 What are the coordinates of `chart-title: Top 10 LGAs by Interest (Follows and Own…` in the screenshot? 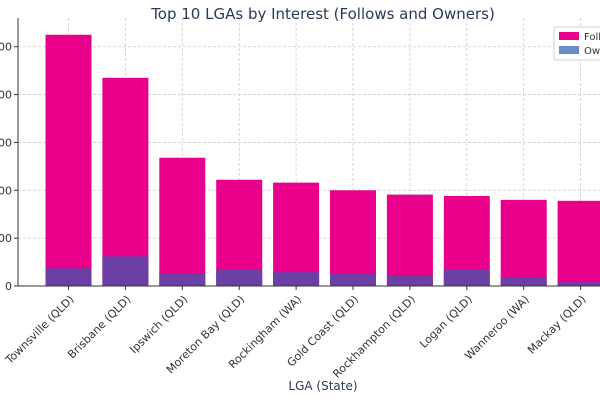 It's located at (322, 14).